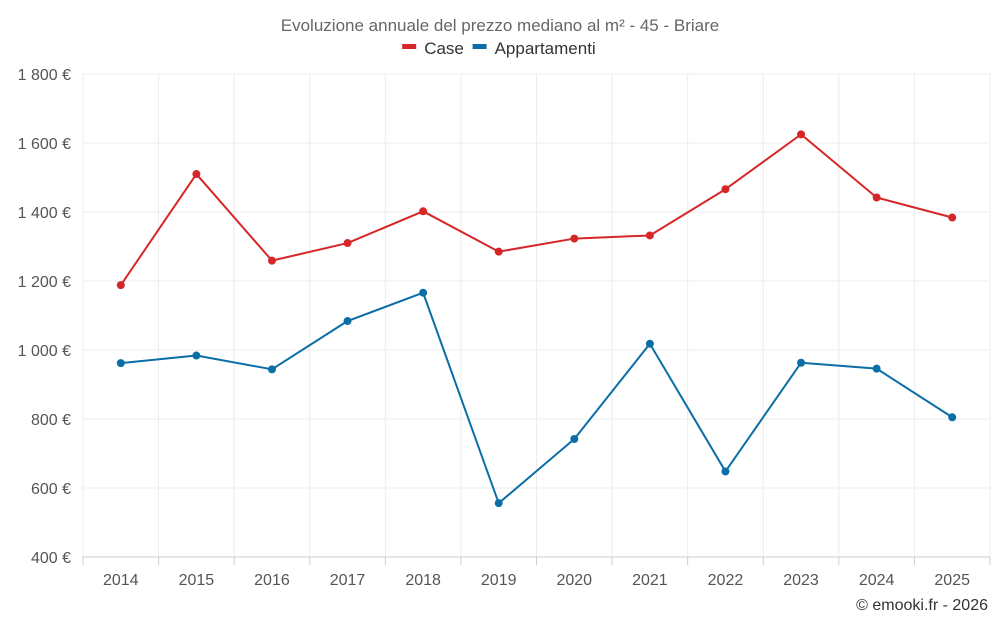 Image resolution: width=1000 pixels, height=625 pixels. What do you see at coordinates (44, 282) in the screenshot?
I see `y-tick-label: 1 200 €` at bounding box center [44, 282].